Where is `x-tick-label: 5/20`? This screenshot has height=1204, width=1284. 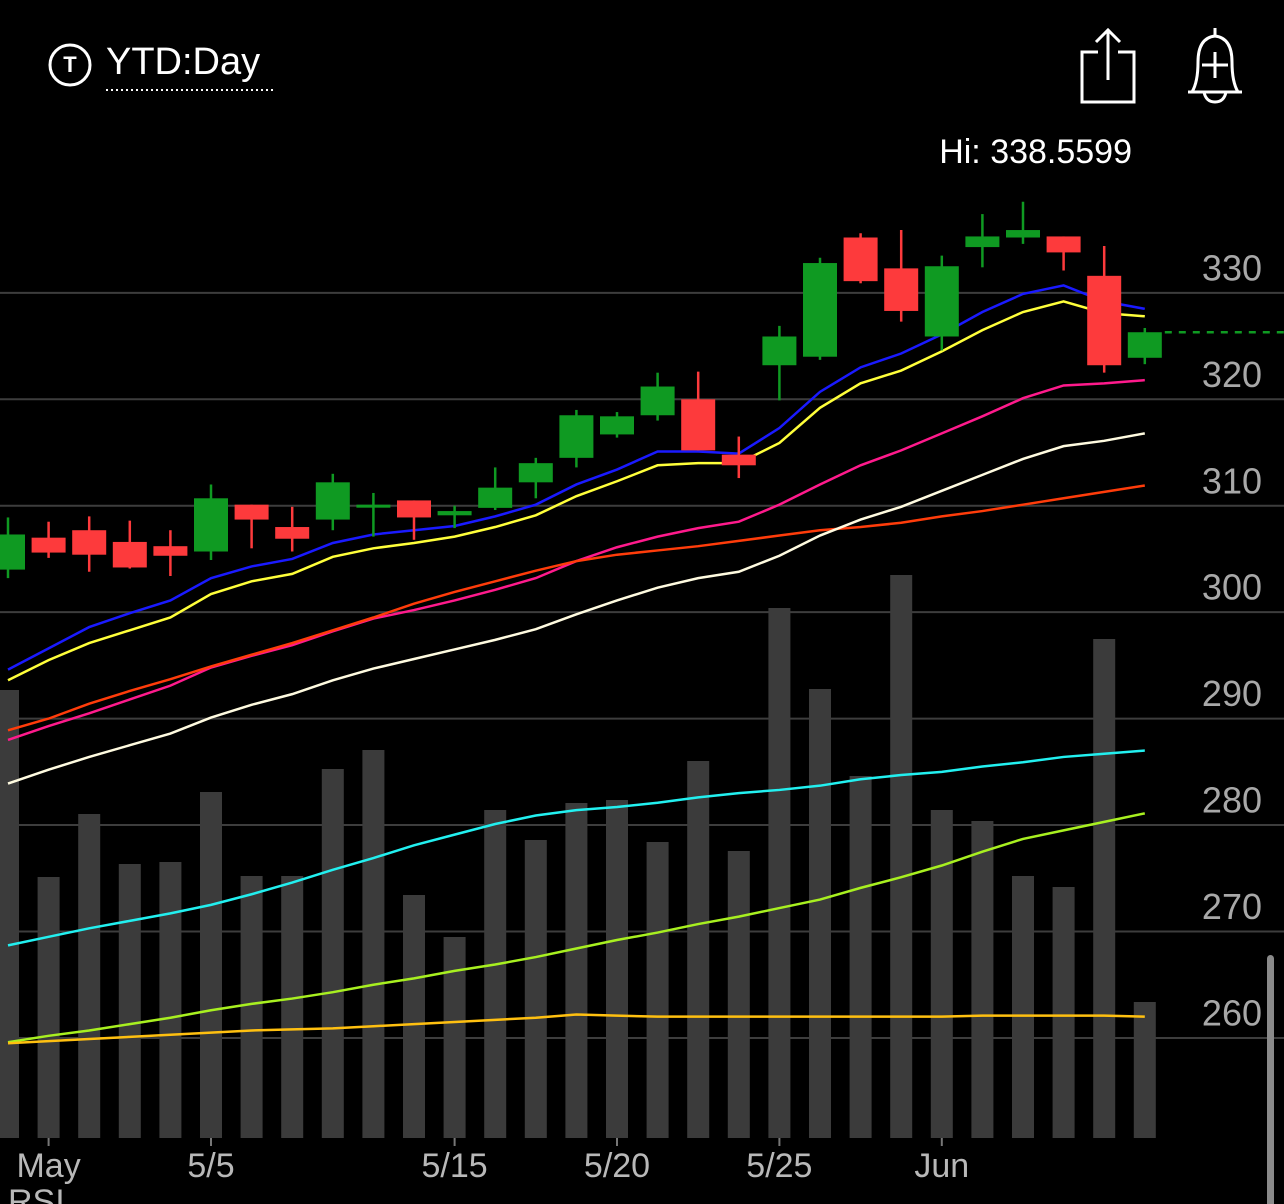 x-tick-label: 5/20 is located at coordinates (617, 1166).